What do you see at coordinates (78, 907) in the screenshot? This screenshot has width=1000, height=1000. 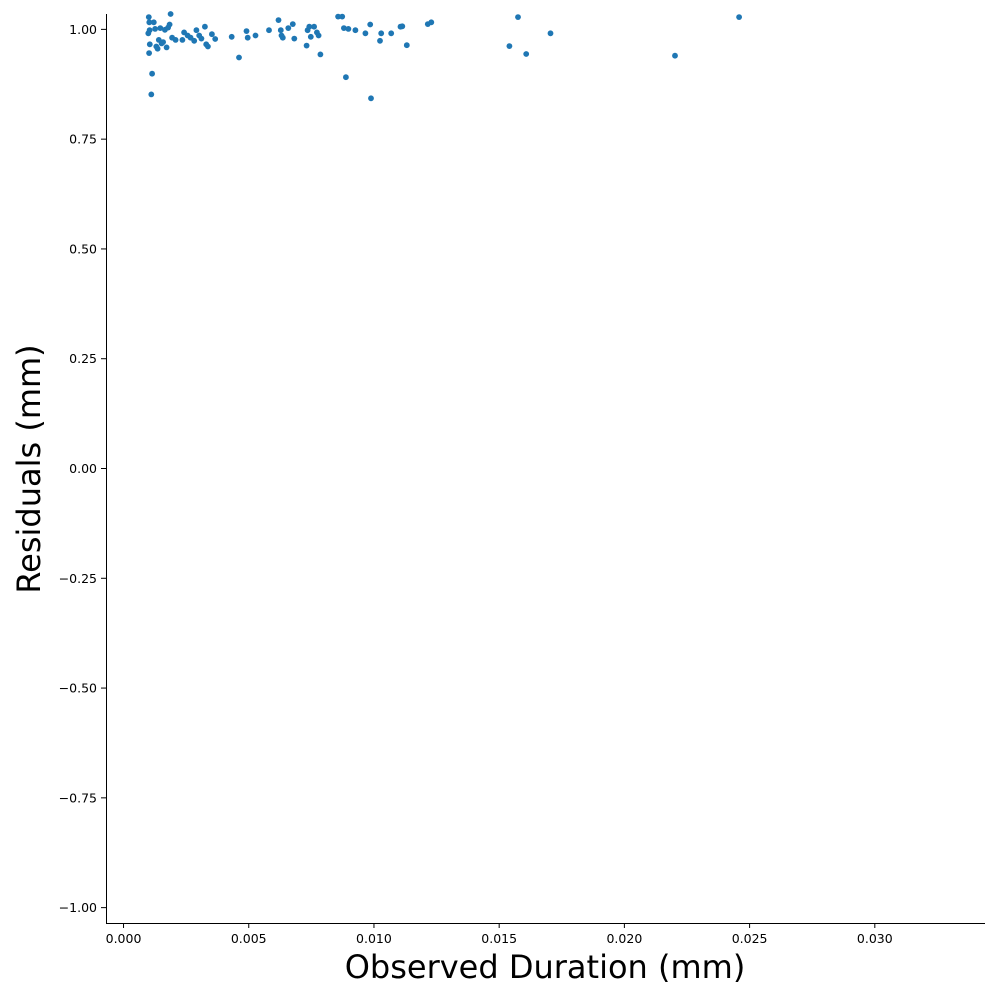 I see `y-tick-label: −1.00` at bounding box center [78, 907].